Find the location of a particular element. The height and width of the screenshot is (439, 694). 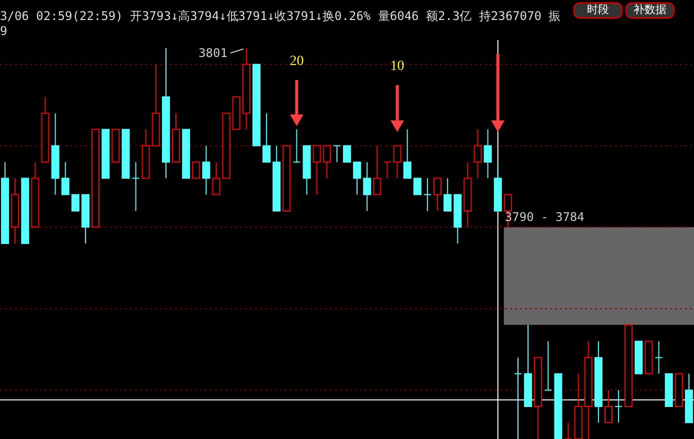

text: 时段 is located at coordinates (598, 9).